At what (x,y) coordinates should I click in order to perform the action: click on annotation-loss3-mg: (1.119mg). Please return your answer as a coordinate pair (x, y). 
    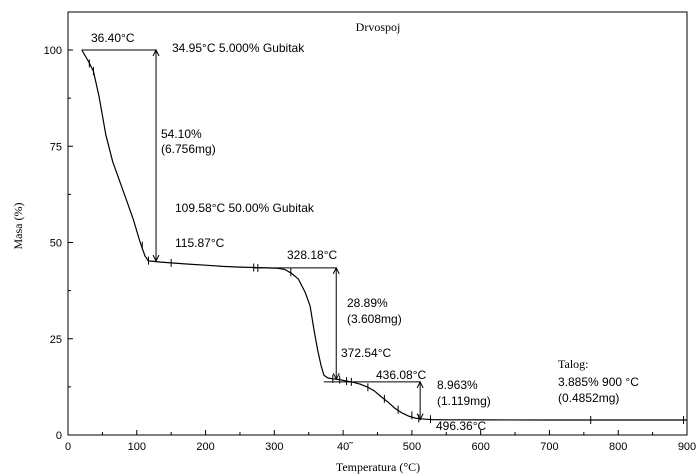
    Looking at the image, I should click on (464, 401).